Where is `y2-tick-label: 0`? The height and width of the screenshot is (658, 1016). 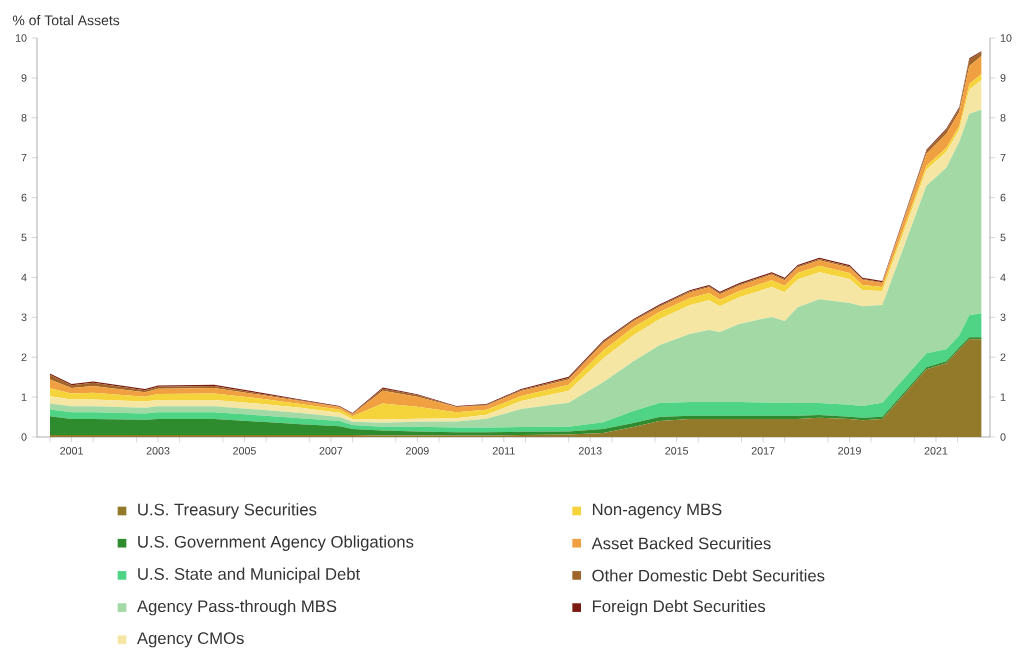
y2-tick-label: 0 is located at coordinates (1003, 437).